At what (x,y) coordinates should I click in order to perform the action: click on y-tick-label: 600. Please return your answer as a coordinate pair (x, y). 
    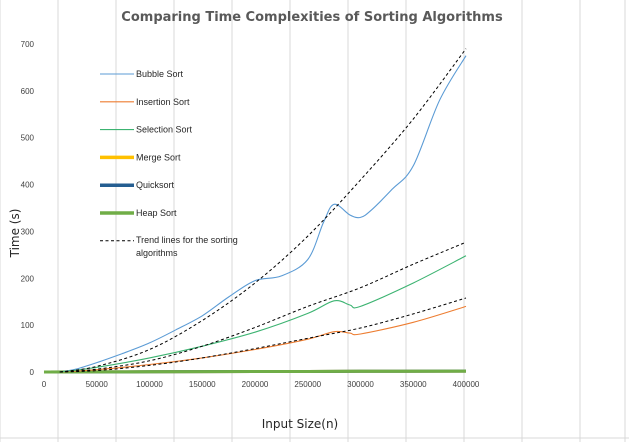
    Looking at the image, I should click on (28, 91).